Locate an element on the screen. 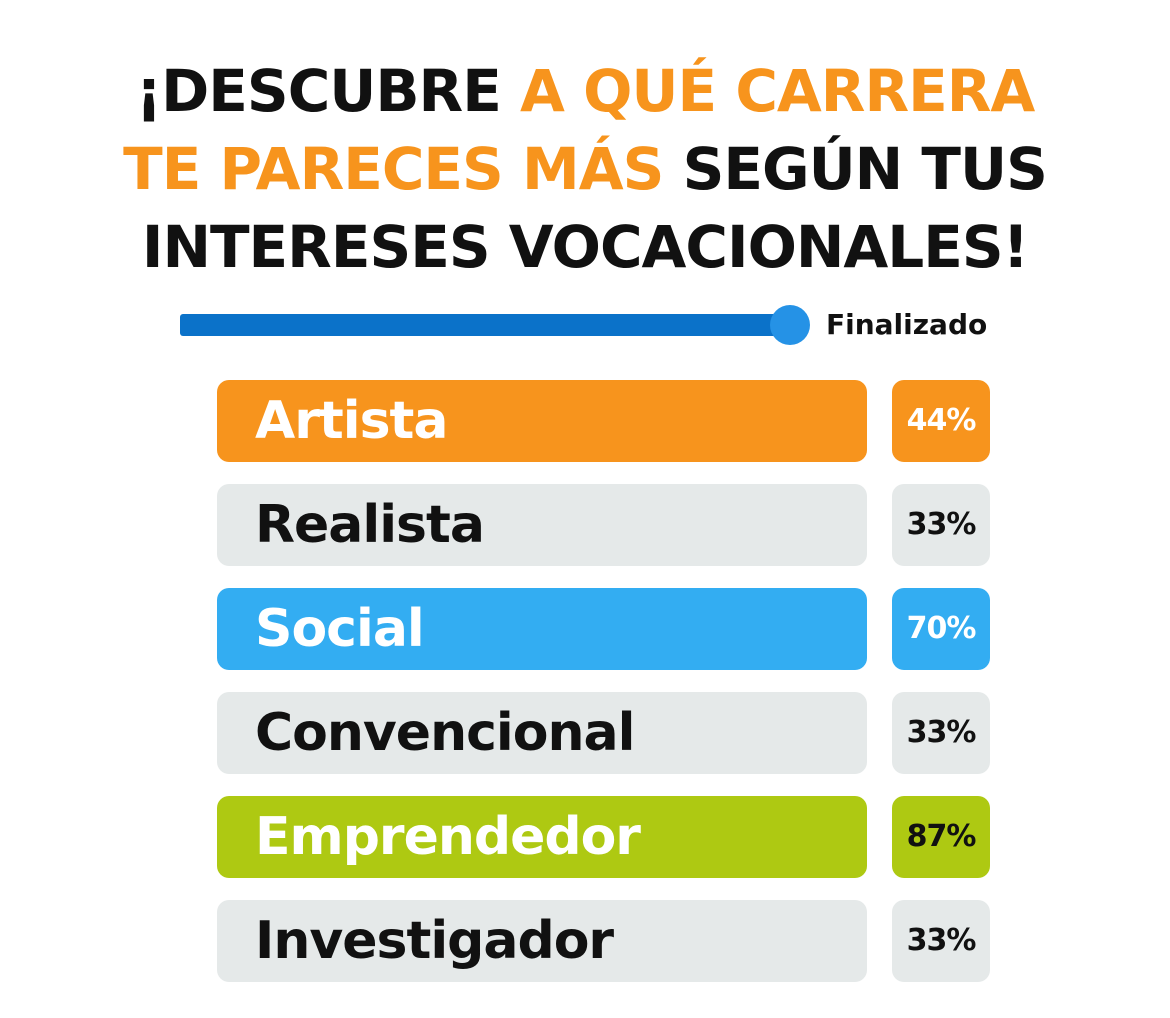  result-row: Realista 33% is located at coordinates (604, 525).